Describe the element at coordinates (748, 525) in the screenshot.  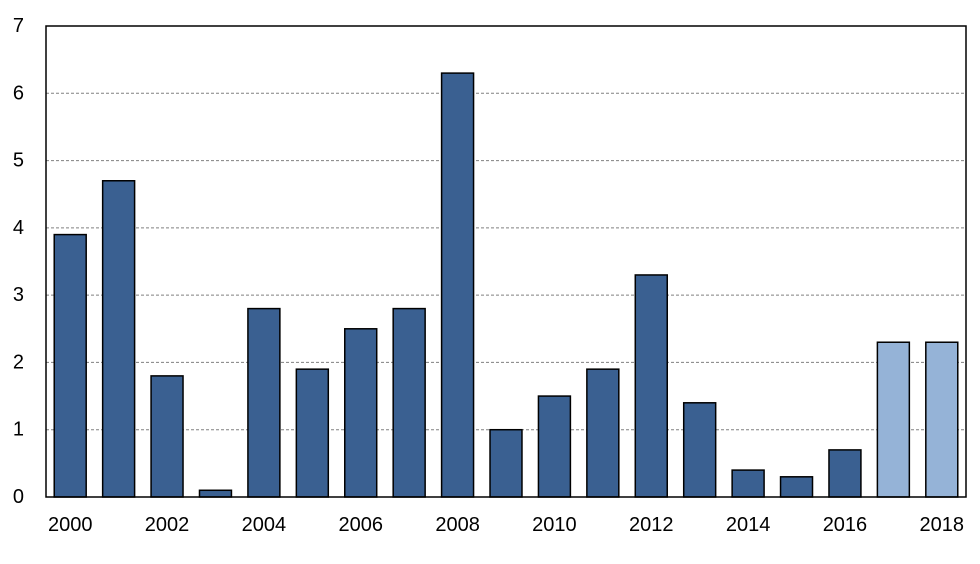
I see `x-tick-label: 2014` at that location.